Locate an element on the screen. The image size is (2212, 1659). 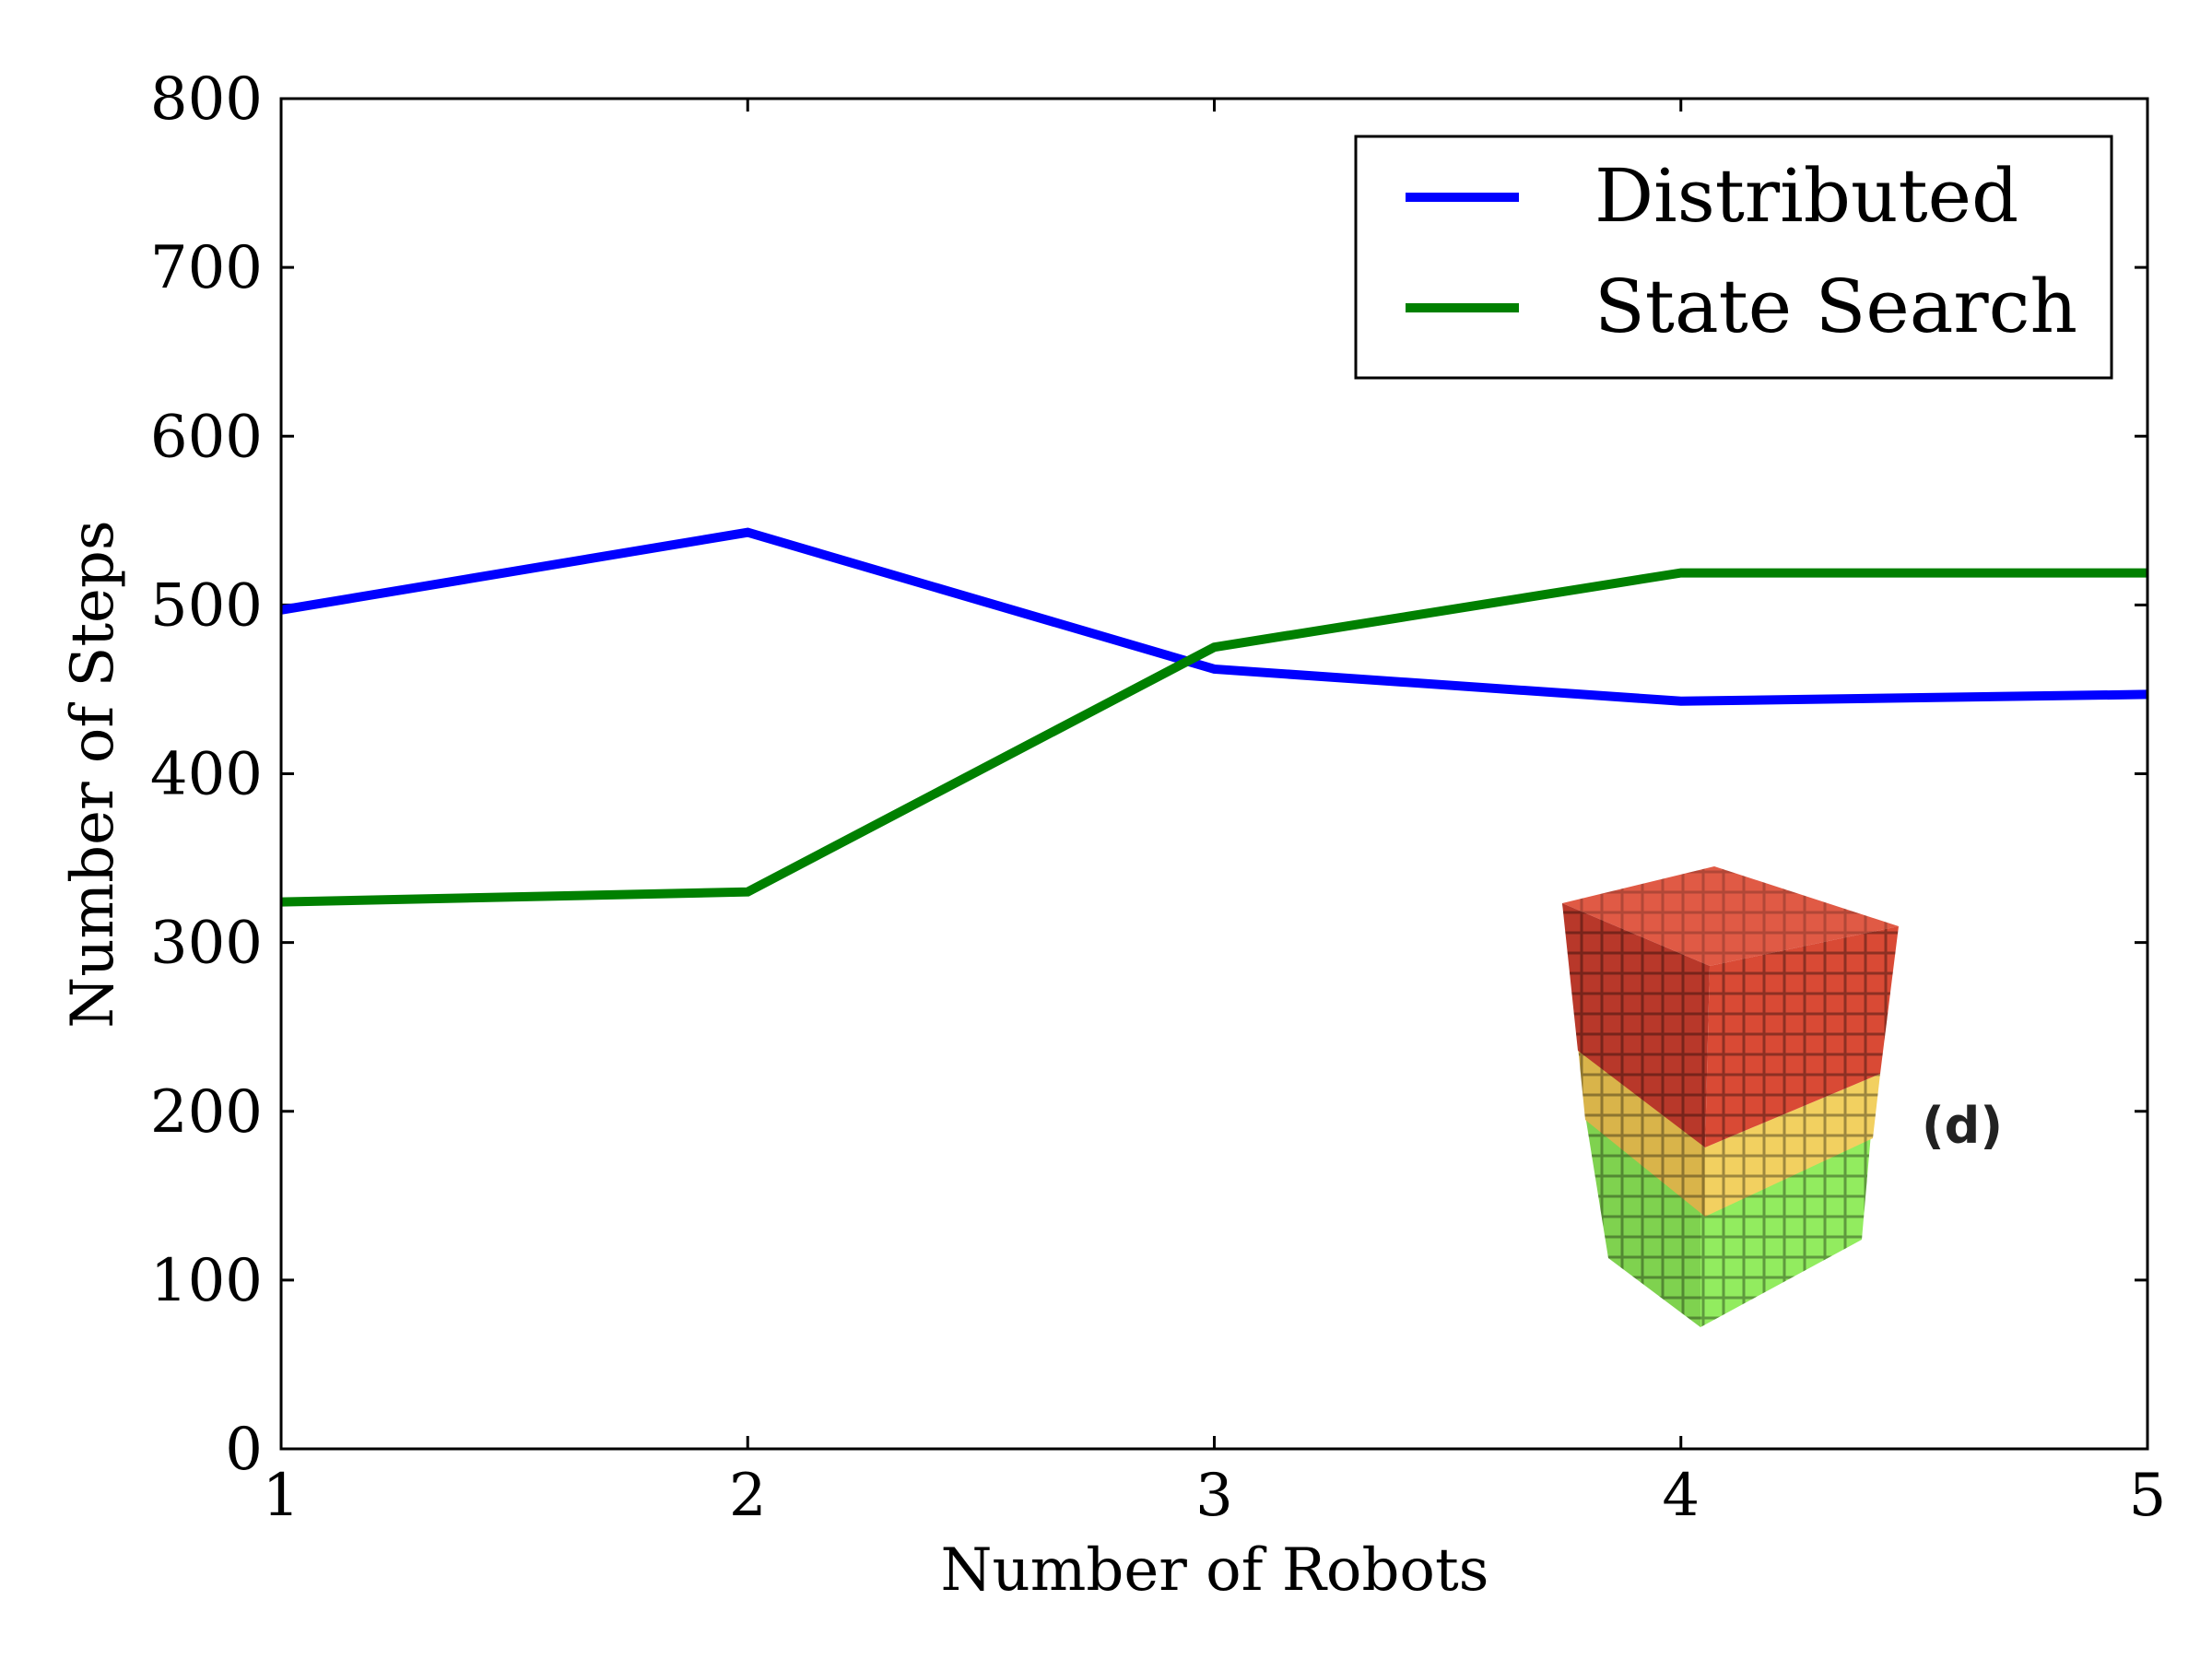
x-tick-label: 1 is located at coordinates (281, 1496).